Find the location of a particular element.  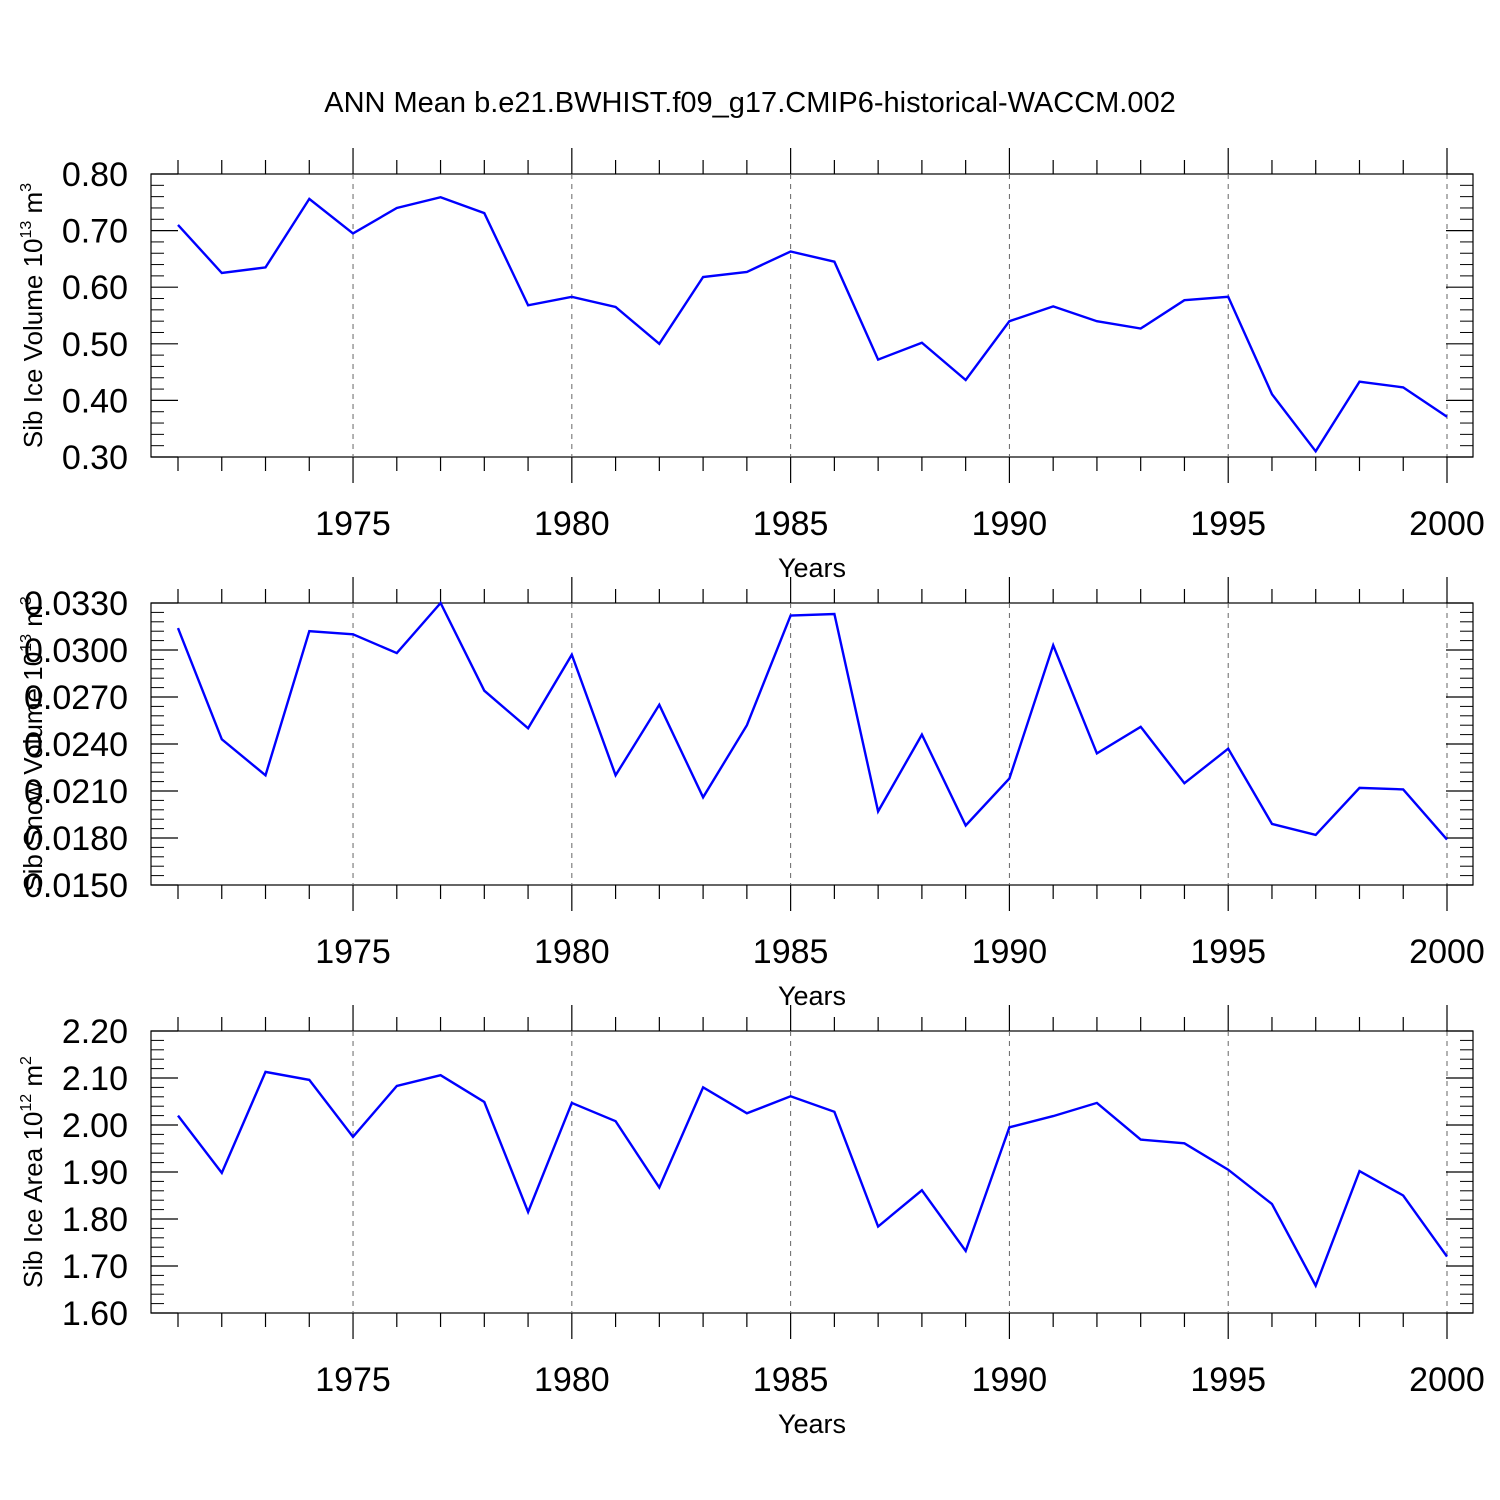

y-axis-label: Sib Snow Volume 1013 m3 is located at coordinates (33, 744).